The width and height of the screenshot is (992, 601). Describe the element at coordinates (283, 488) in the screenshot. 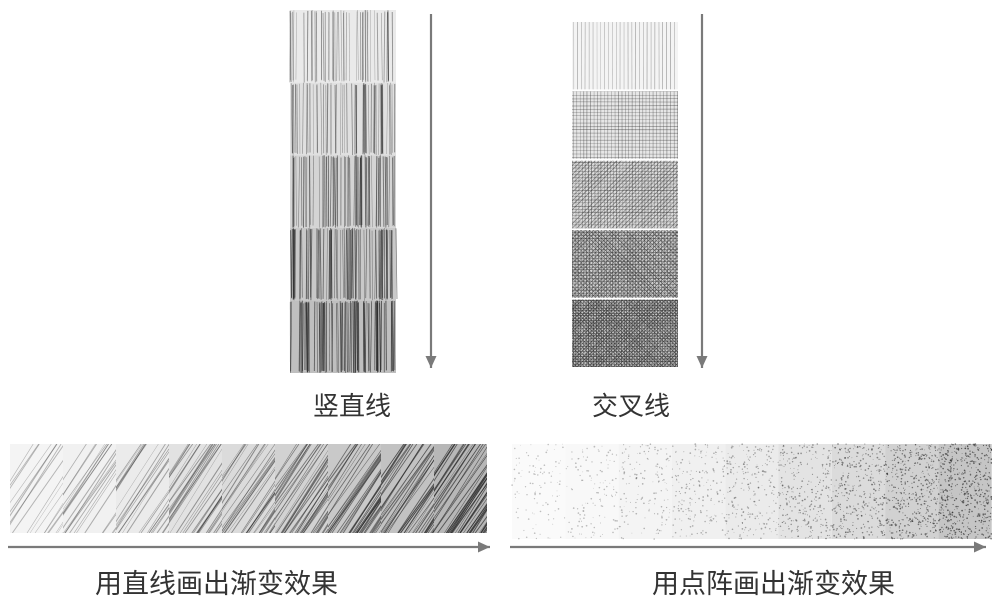

I see `straight-line-gradient-strip` at that location.